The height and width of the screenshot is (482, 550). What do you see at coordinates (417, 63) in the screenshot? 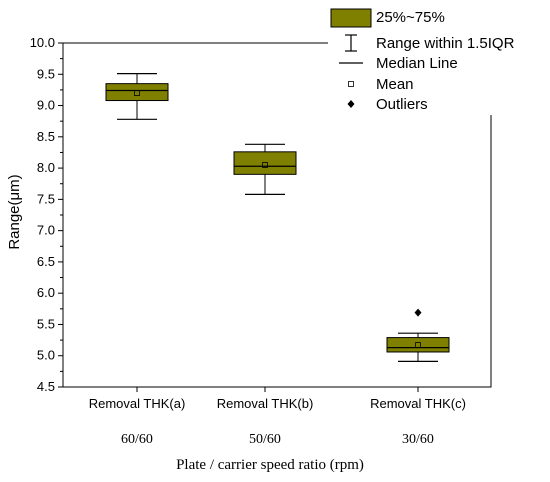
I see `legend-label: Median Line` at bounding box center [417, 63].